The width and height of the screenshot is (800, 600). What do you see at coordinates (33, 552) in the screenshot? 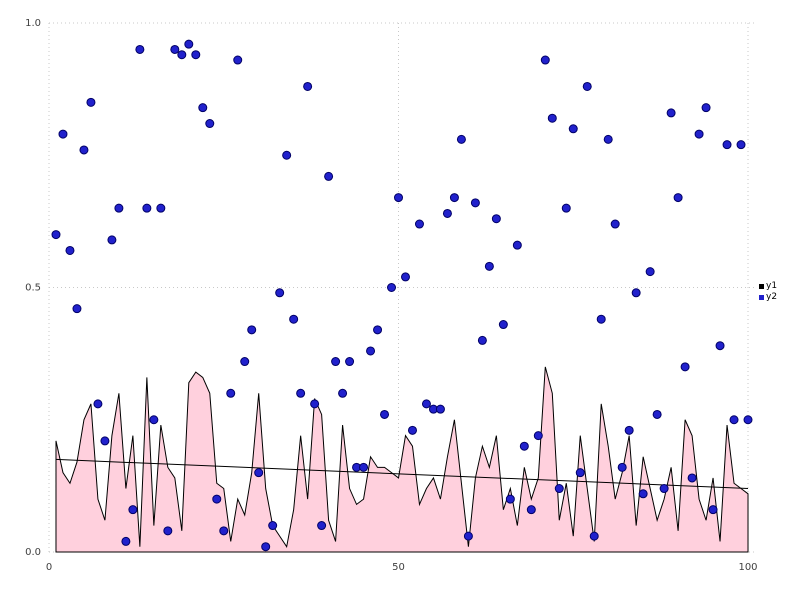
I see `y-tick-label: 0.0` at bounding box center [33, 552].